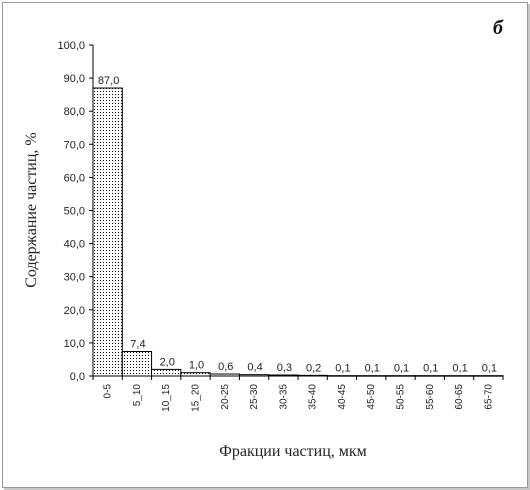 The width and height of the screenshot is (530, 490). Describe the element at coordinates (284, 368) in the screenshot. I see `data-label: 0,3` at that location.